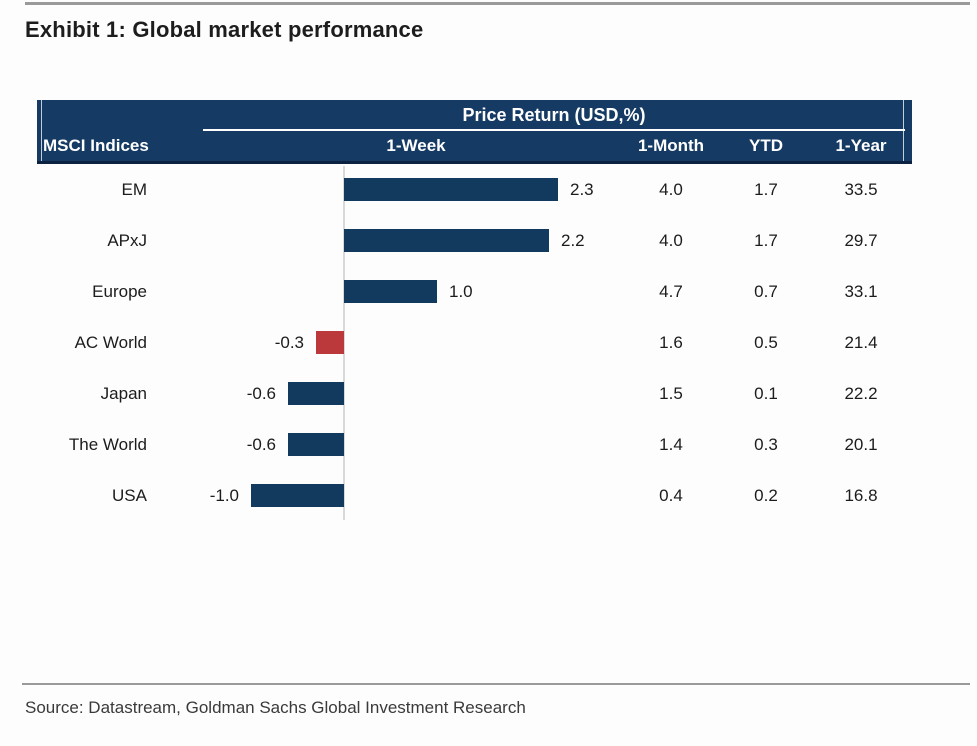 This screenshot has width=977, height=746. I want to click on one-week-value: 2.3, so click(582, 189).